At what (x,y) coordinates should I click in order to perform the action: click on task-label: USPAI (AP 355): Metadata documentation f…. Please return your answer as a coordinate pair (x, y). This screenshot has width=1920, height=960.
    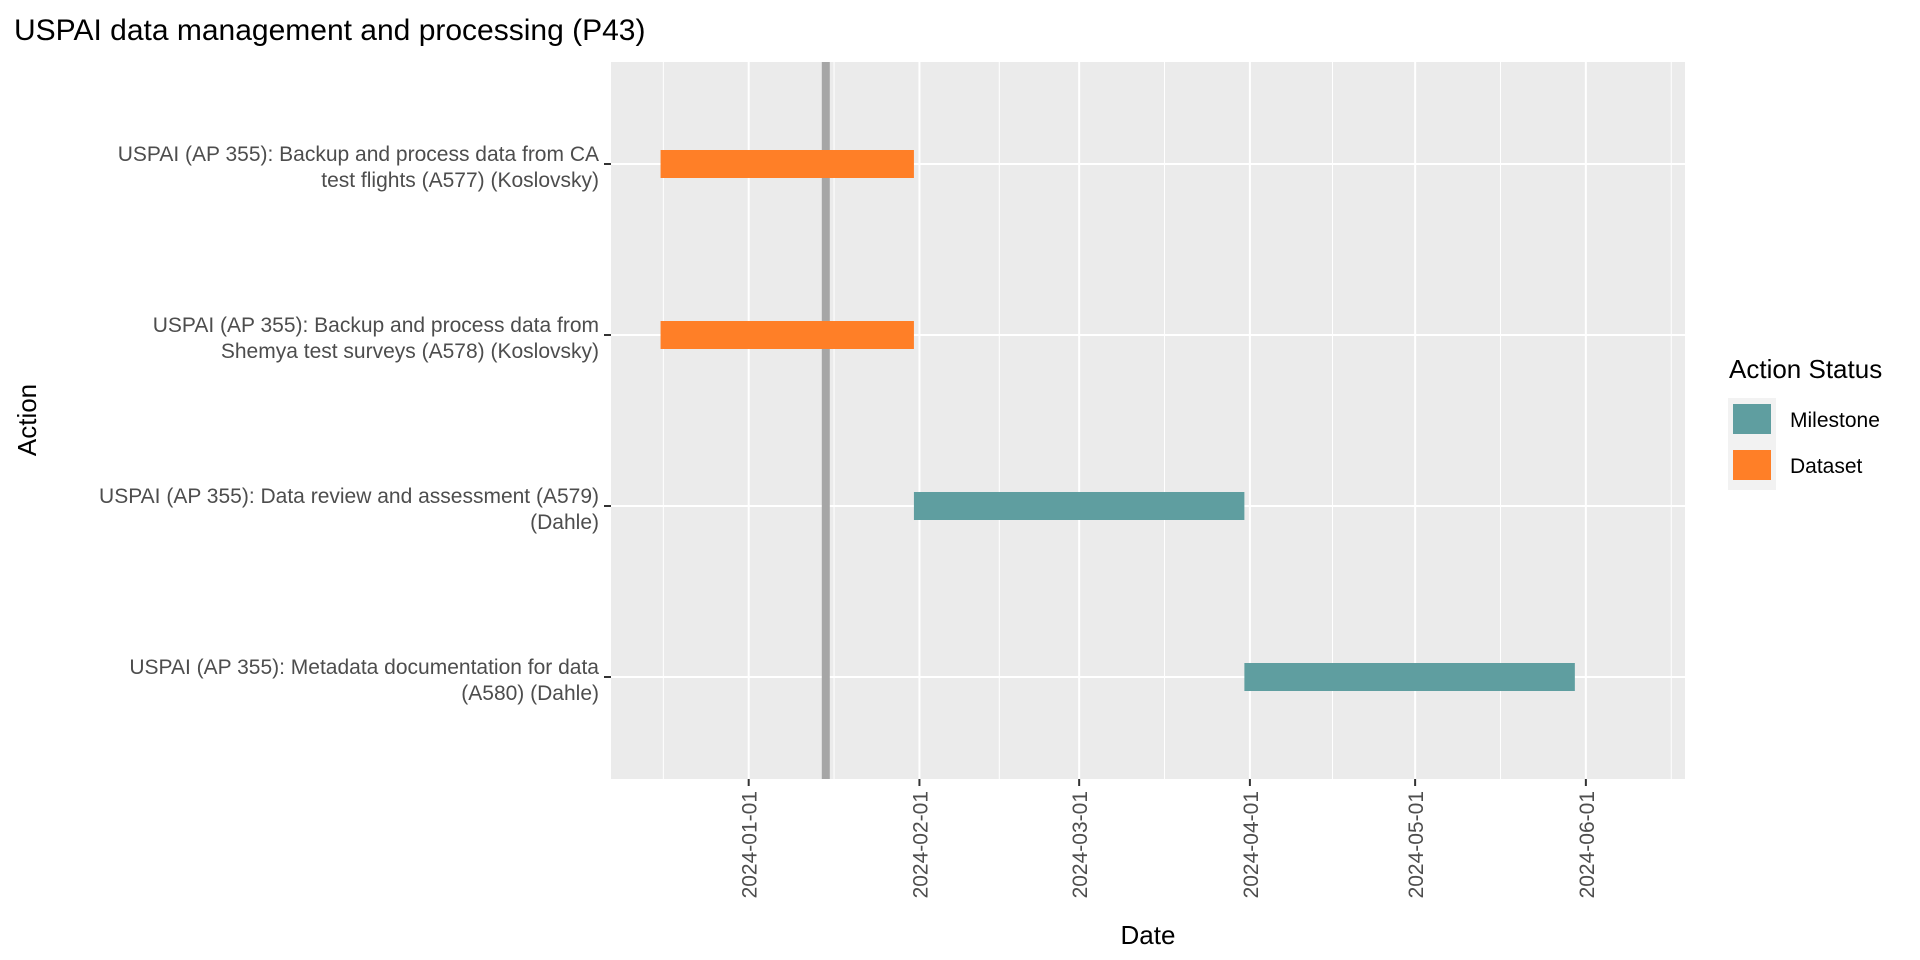
    Looking at the image, I should click on (364, 680).